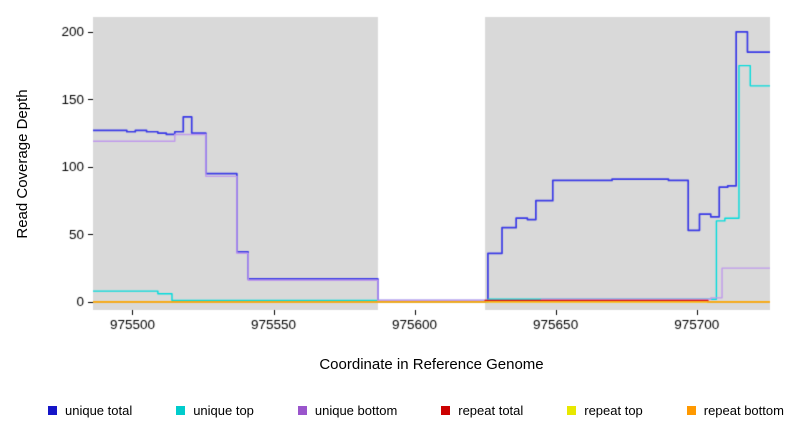  I want to click on legend-label-repeat-top: repeat top, so click(613, 410).